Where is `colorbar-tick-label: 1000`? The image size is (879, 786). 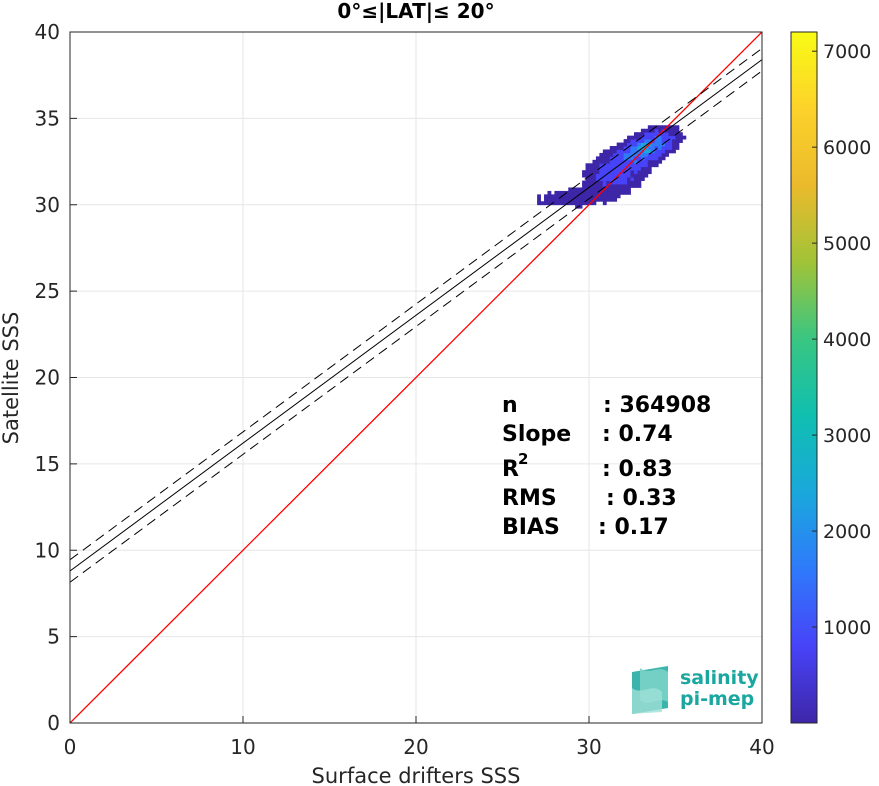 colorbar-tick-label: 1000 is located at coordinates (847, 628).